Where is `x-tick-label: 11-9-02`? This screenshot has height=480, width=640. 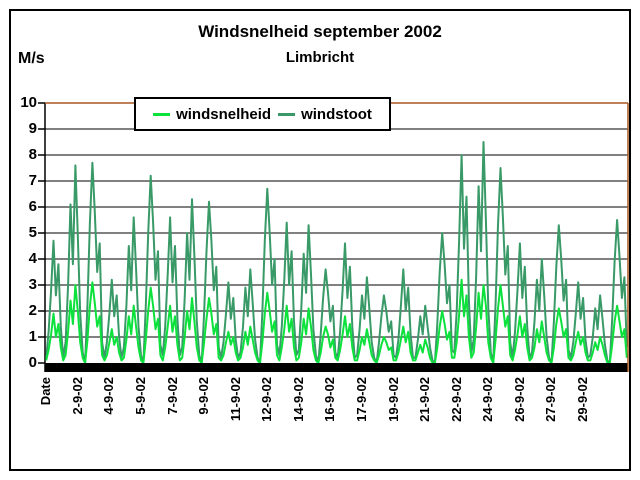
x-tick-label: 11-9-02 is located at coordinates (235, 399).